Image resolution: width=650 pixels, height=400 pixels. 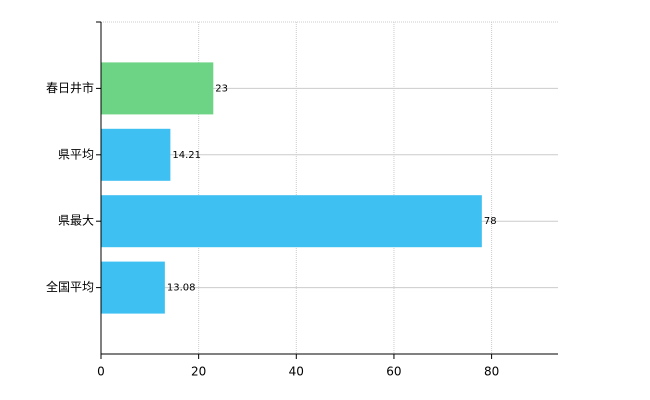 What do you see at coordinates (490, 221) in the screenshot?
I see `value-label: 78` at bounding box center [490, 221].